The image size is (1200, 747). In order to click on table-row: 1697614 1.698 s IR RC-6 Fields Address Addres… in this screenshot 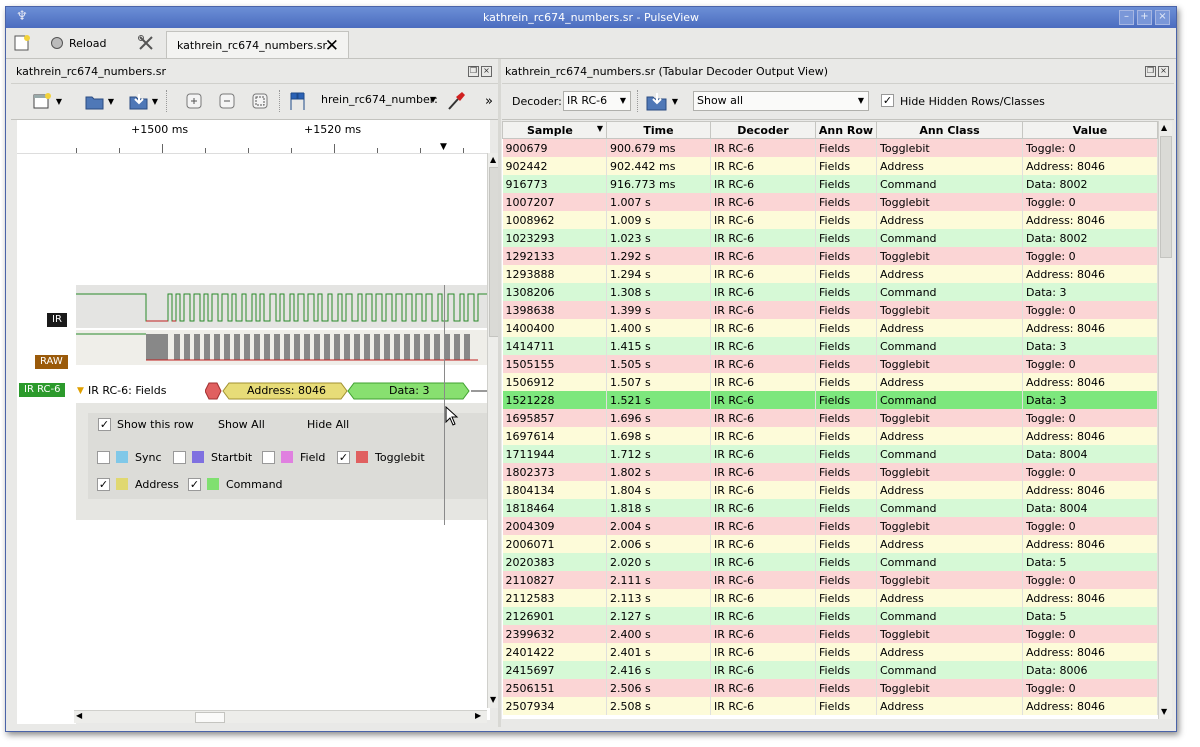, I will do `click(830, 436)`.